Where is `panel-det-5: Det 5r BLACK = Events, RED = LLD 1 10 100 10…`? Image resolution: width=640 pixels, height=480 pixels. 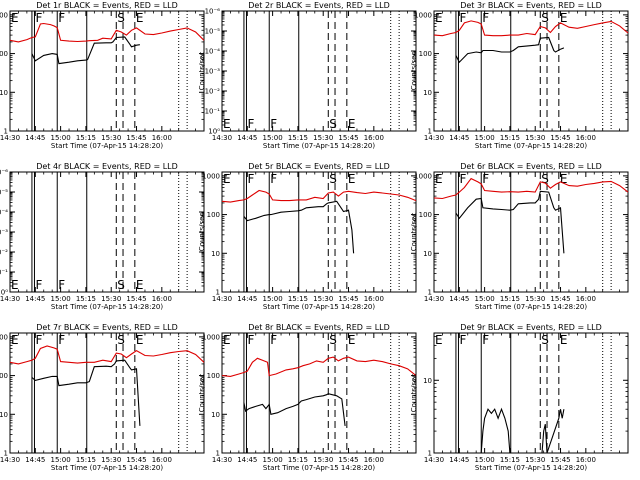 panel-det-5: Det 5r BLACK = Events, RED = LLD 1 10 100 10… is located at coordinates (307, 236).